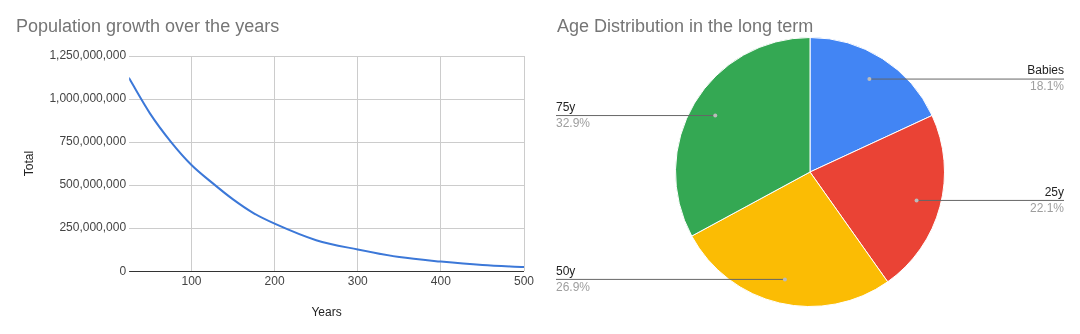  What do you see at coordinates (88, 55) in the screenshot?
I see `y-tick-label: 1,250,000,000` at bounding box center [88, 55].